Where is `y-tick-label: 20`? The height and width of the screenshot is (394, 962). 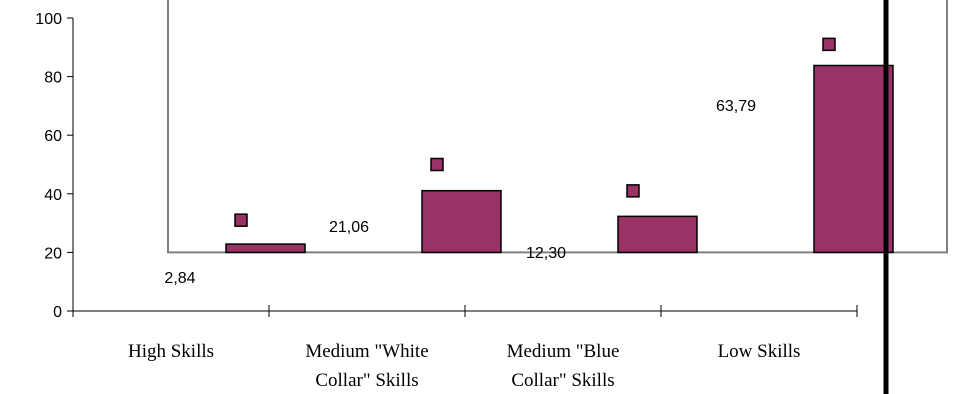
y-tick-label: 20 is located at coordinates (53, 253).